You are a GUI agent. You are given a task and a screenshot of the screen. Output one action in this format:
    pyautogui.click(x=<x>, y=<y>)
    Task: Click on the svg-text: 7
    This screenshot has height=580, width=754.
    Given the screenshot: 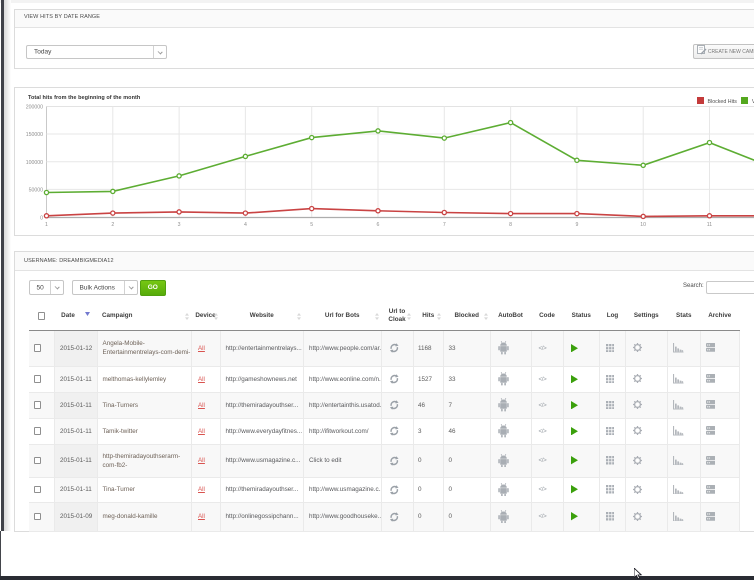 What is the action you would take?
    pyautogui.click(x=443, y=225)
    